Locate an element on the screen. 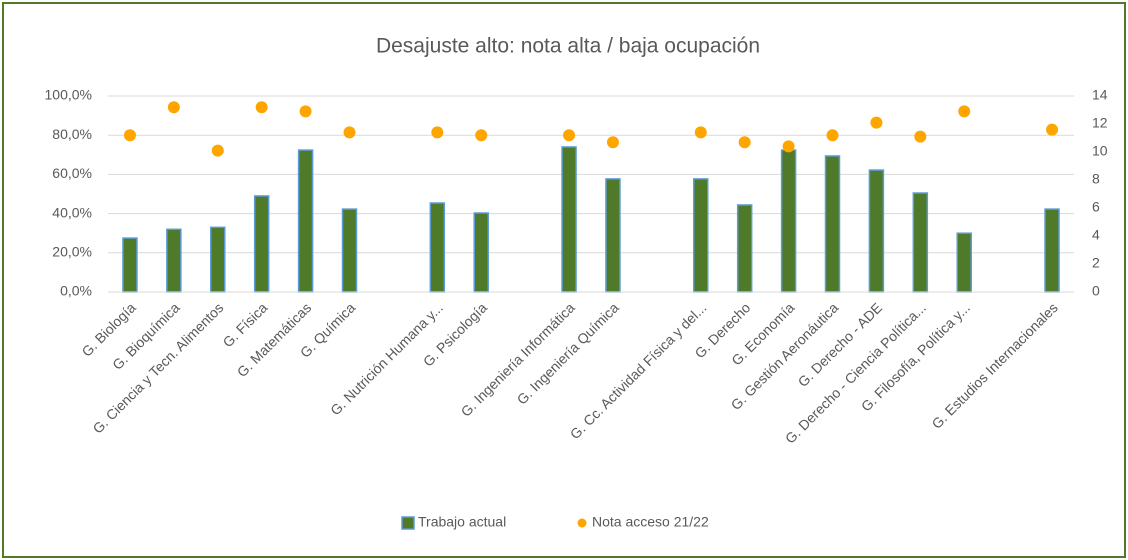 The height and width of the screenshot is (560, 1128). y-tick-label: 60,0% is located at coordinates (72, 173).